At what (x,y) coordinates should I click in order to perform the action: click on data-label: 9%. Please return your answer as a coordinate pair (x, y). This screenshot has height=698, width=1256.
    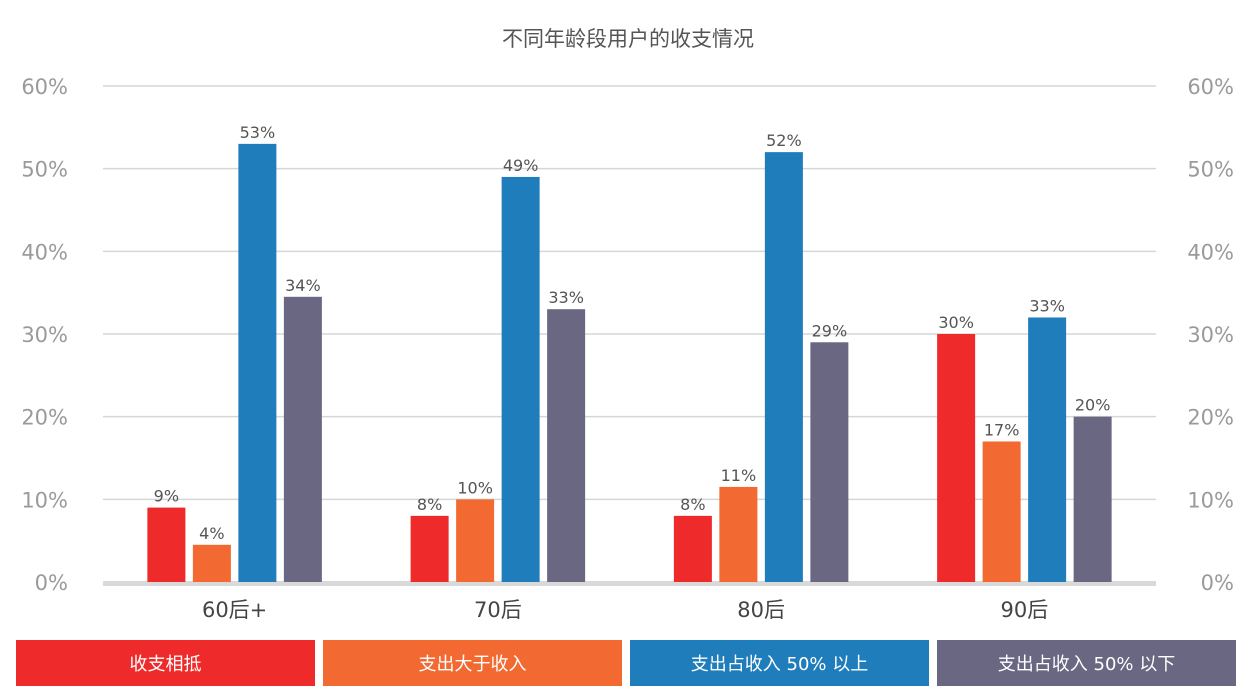
    Looking at the image, I should click on (166, 496).